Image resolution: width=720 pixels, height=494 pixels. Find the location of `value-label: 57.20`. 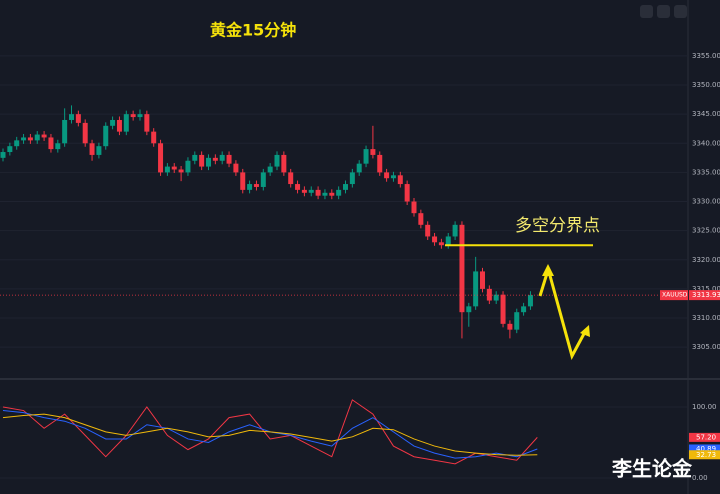

value-label: 57.20 is located at coordinates (706, 437).